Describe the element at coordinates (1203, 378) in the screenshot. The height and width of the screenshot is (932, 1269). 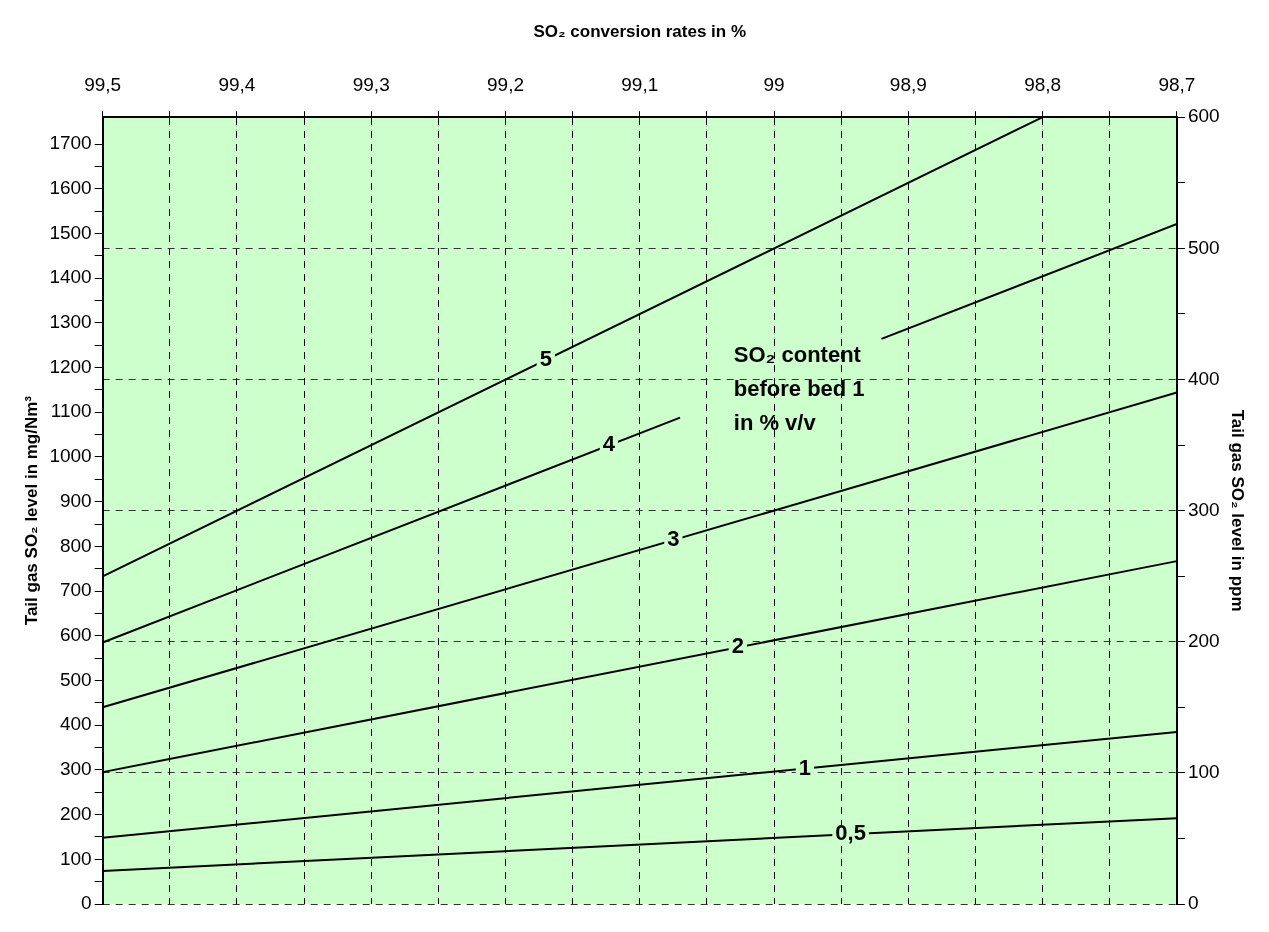
I see `y2-tick-label: 400` at that location.